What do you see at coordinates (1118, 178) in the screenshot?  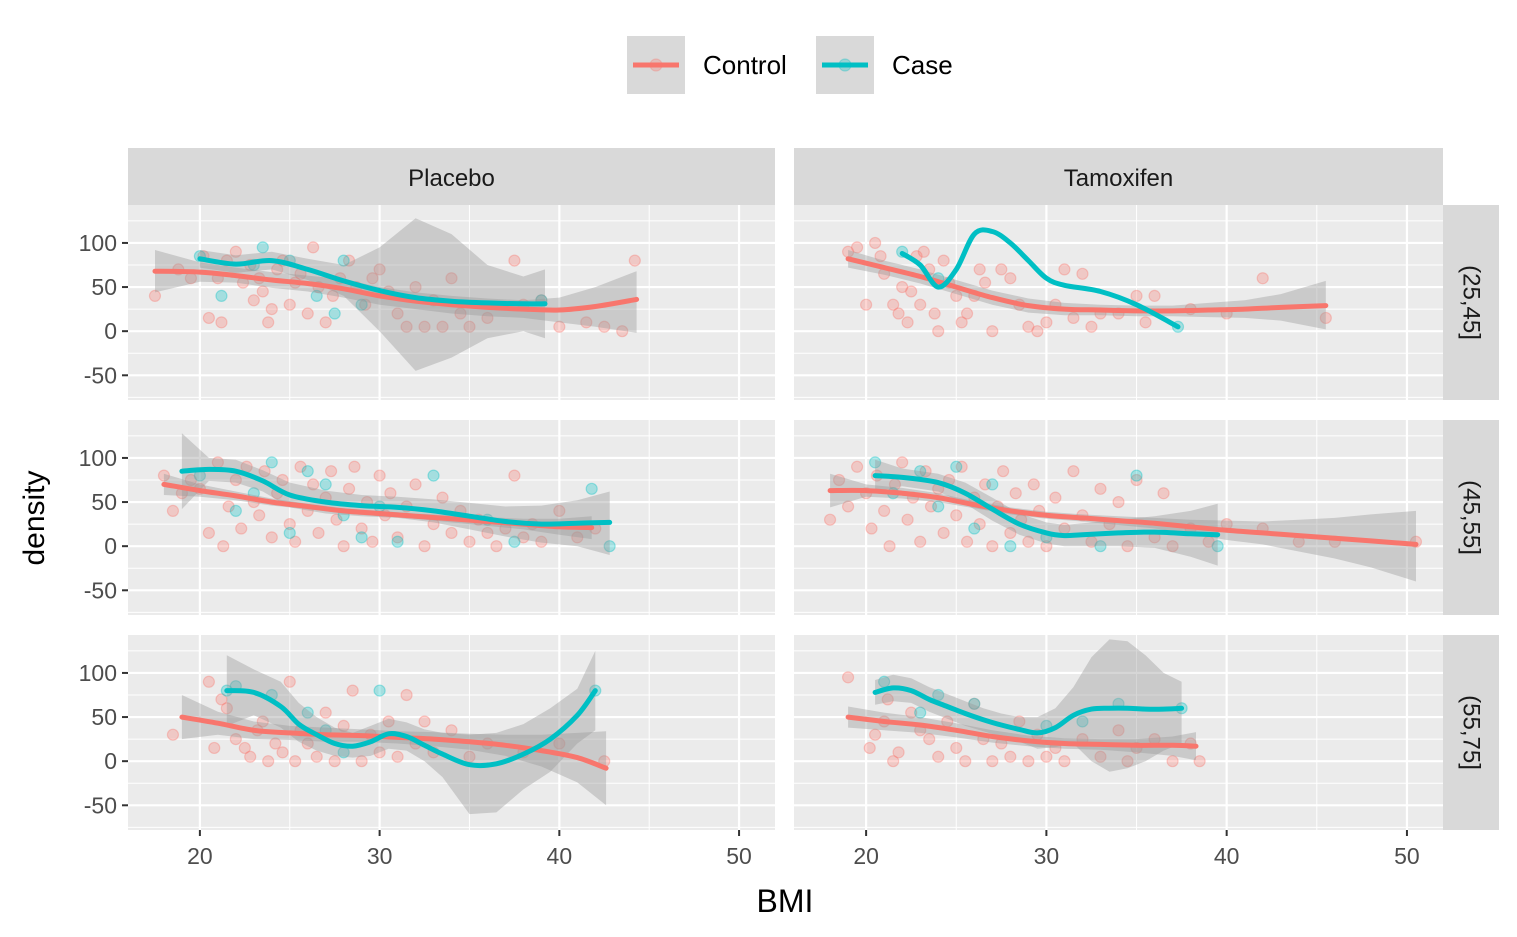 I see `facet-strip-label: Tamoxifen` at bounding box center [1118, 178].